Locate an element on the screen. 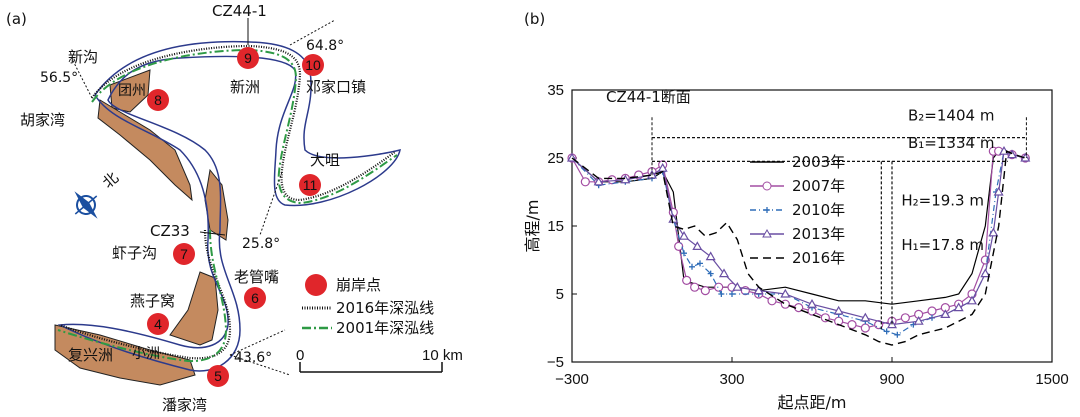 This screenshot has width=1080, height=417. b1-label: B₁=1334 m is located at coordinates (951, 143).